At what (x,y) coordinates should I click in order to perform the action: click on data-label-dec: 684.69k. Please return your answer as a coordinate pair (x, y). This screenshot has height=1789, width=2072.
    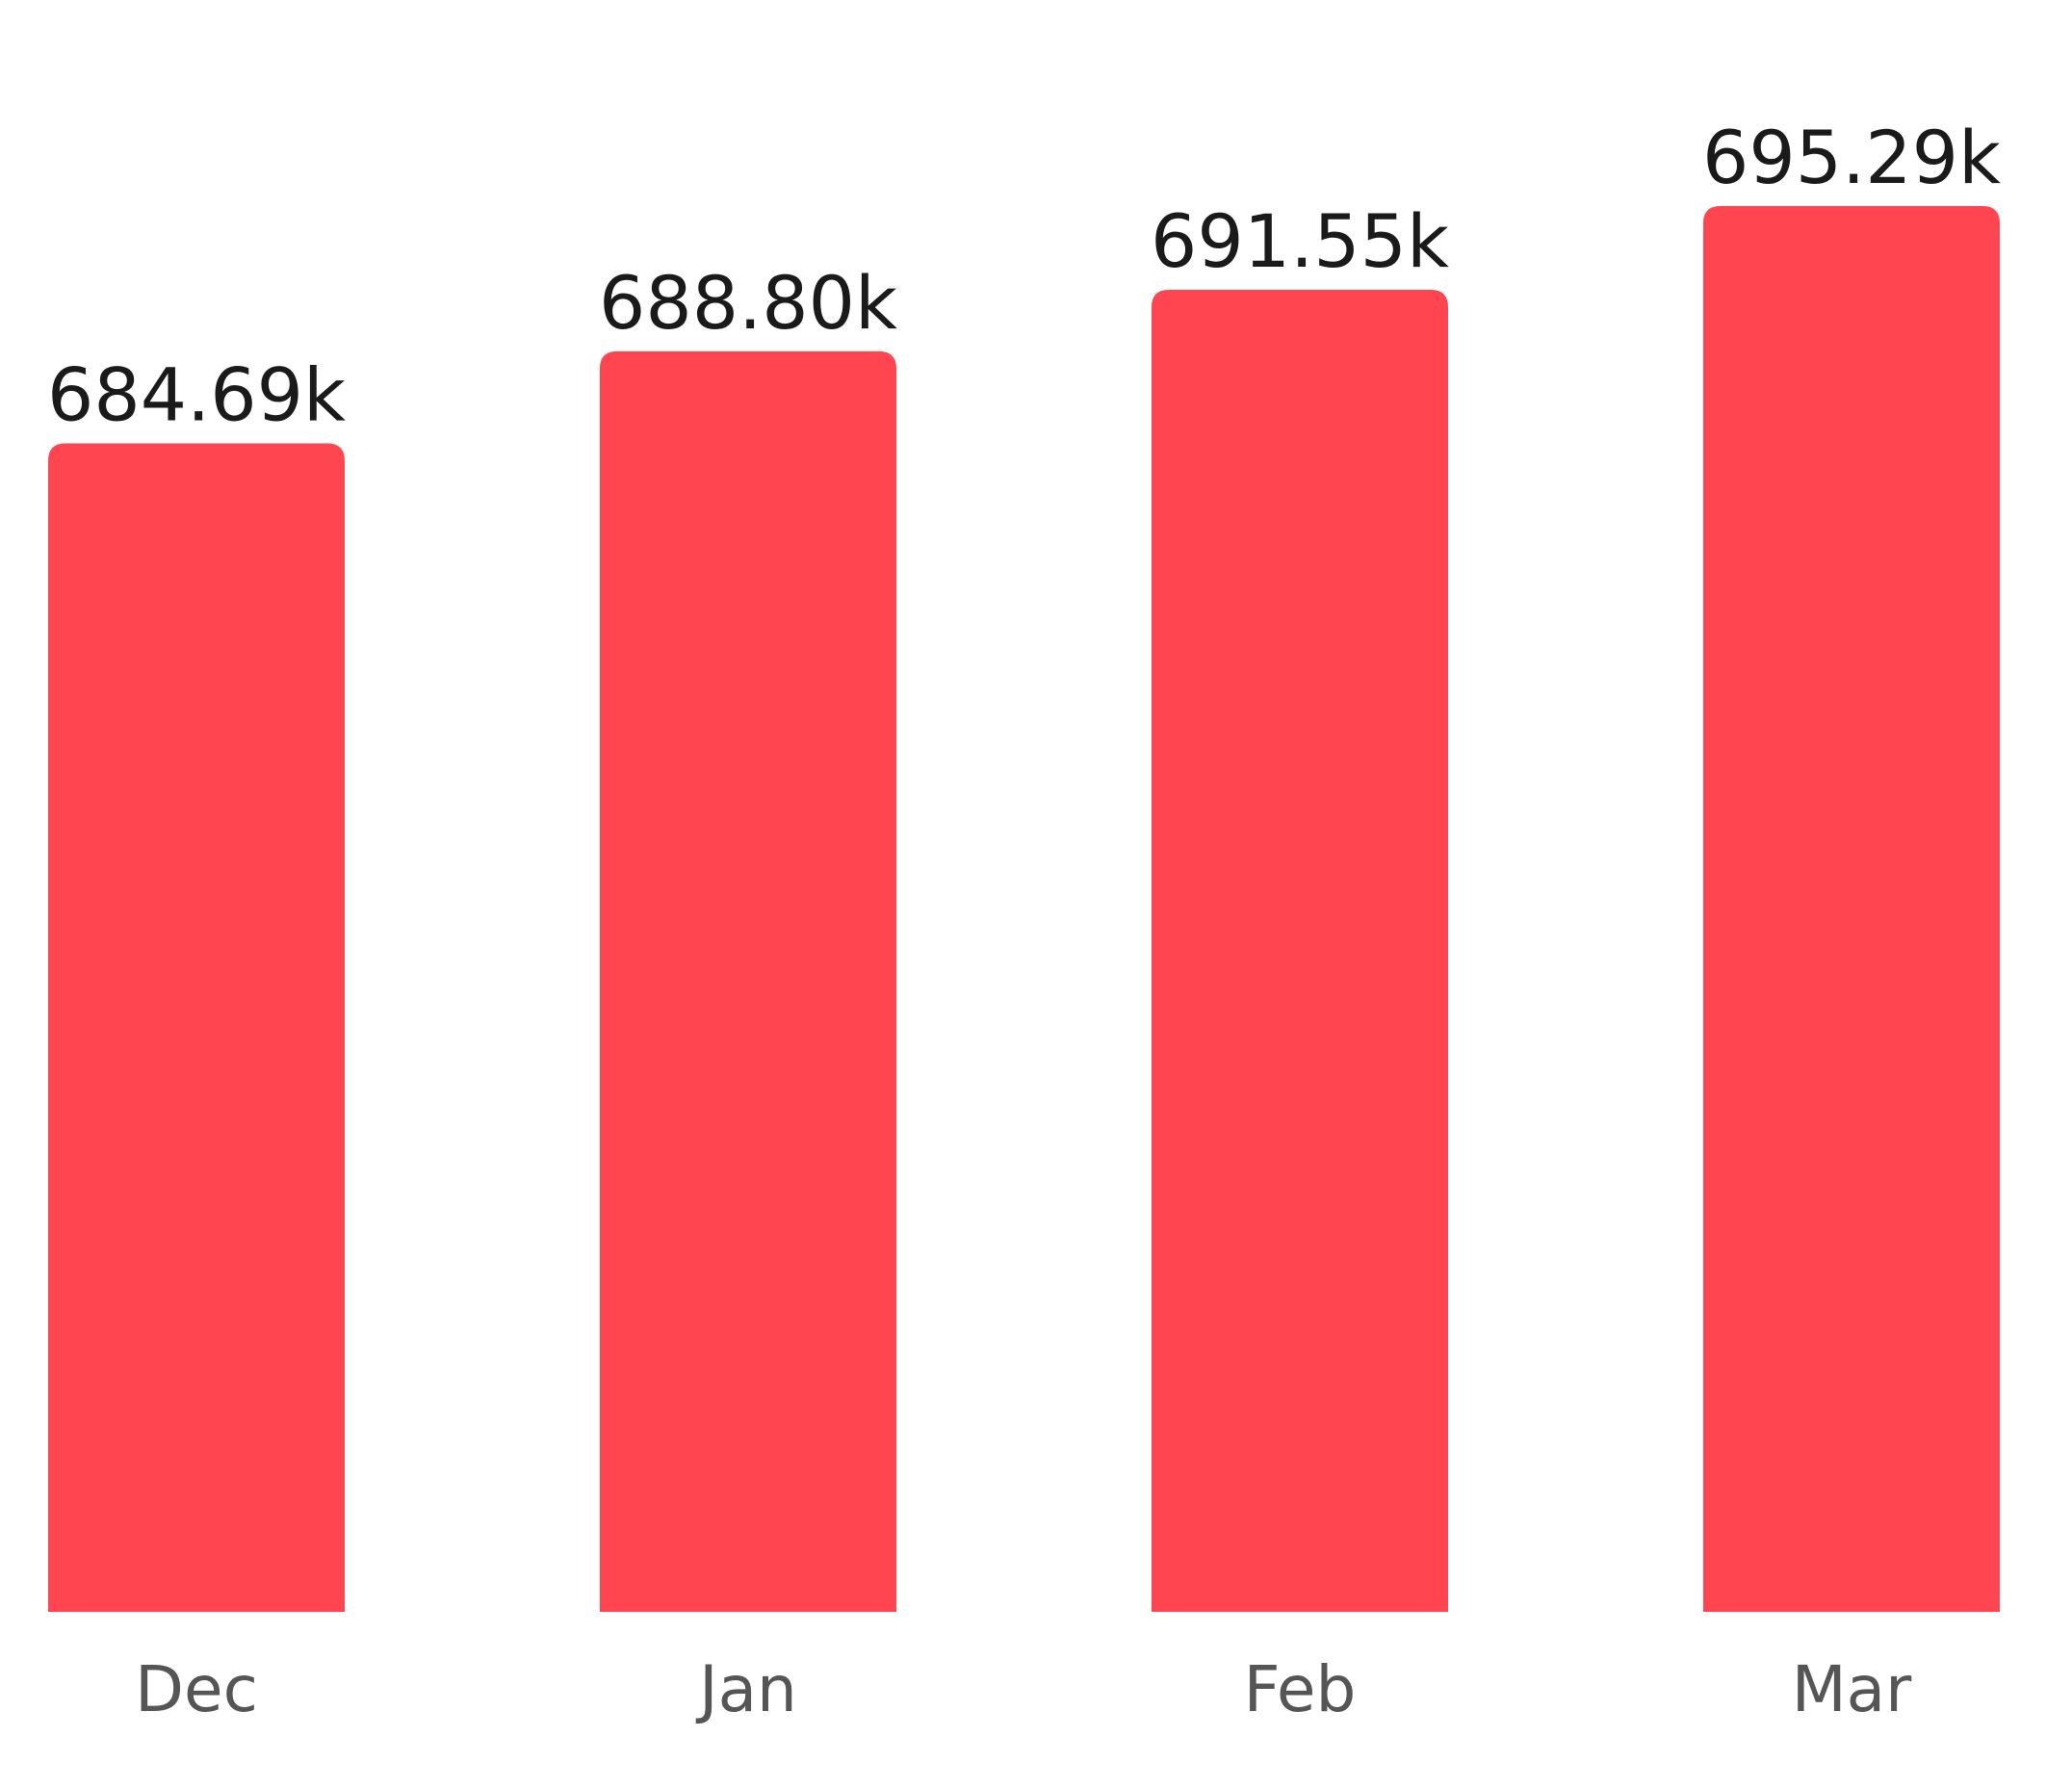
    Looking at the image, I should click on (196, 394).